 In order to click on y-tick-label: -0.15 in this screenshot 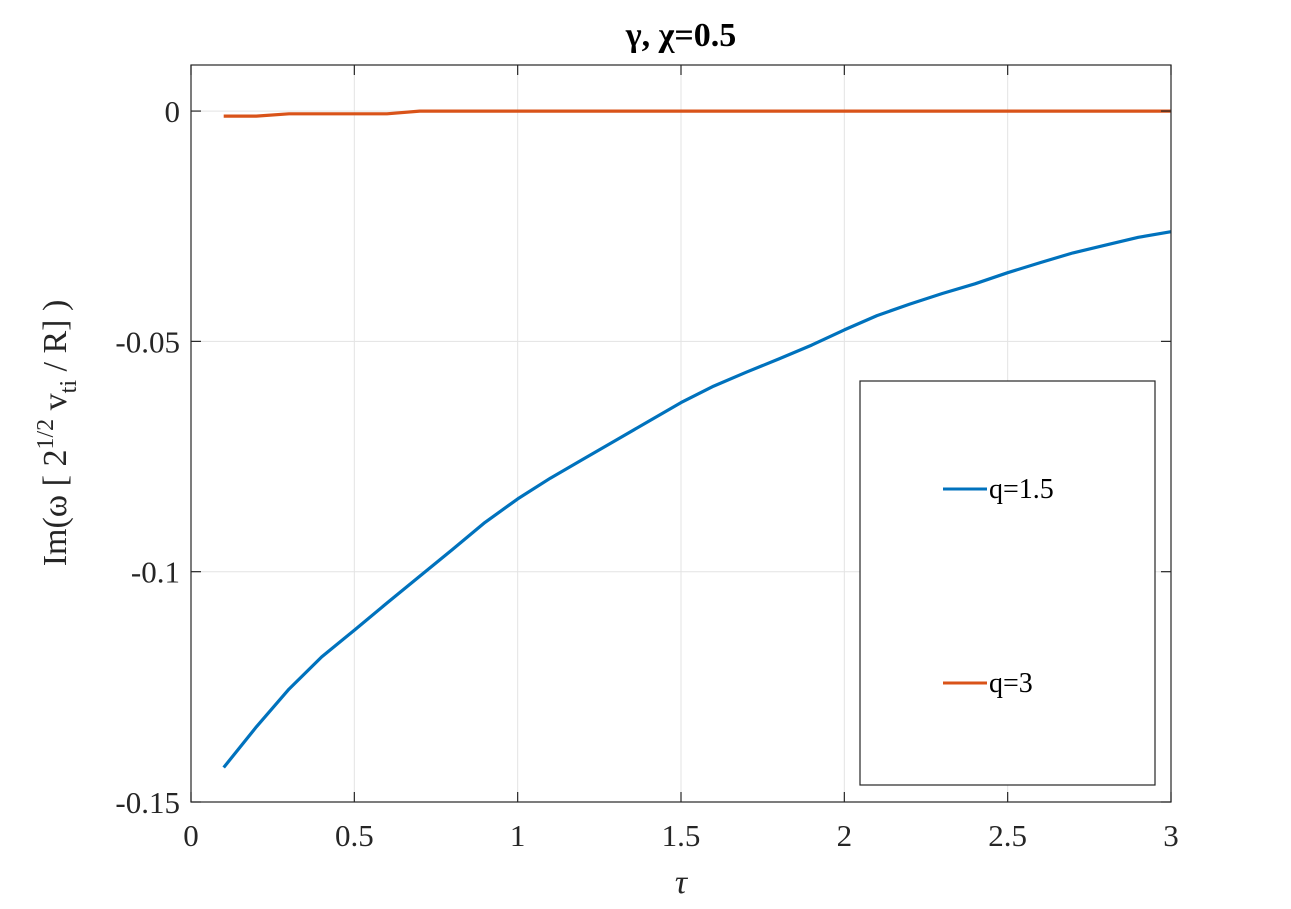, I will do `click(147, 802)`.